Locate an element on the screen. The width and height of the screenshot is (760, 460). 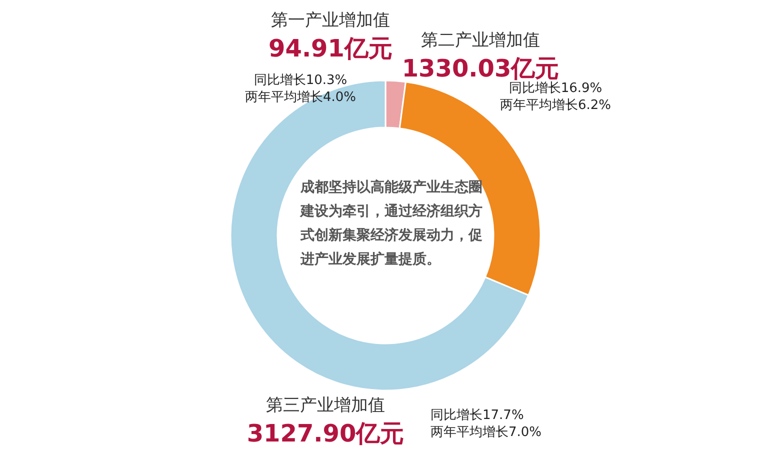
data-label: 94.91亿元 is located at coordinates (330, 48).